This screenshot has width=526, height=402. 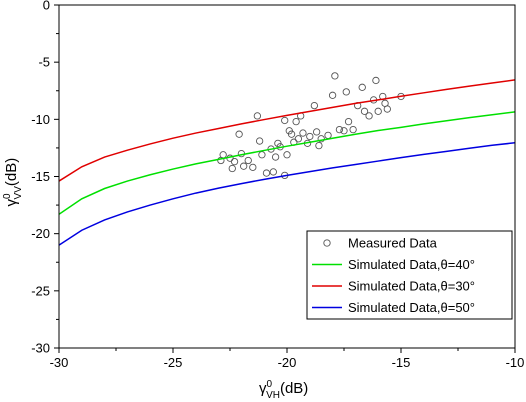 What do you see at coordinates (411, 307) in the screenshot?
I see `legend-label-3: Simulated Data,θ=50°` at bounding box center [411, 307].